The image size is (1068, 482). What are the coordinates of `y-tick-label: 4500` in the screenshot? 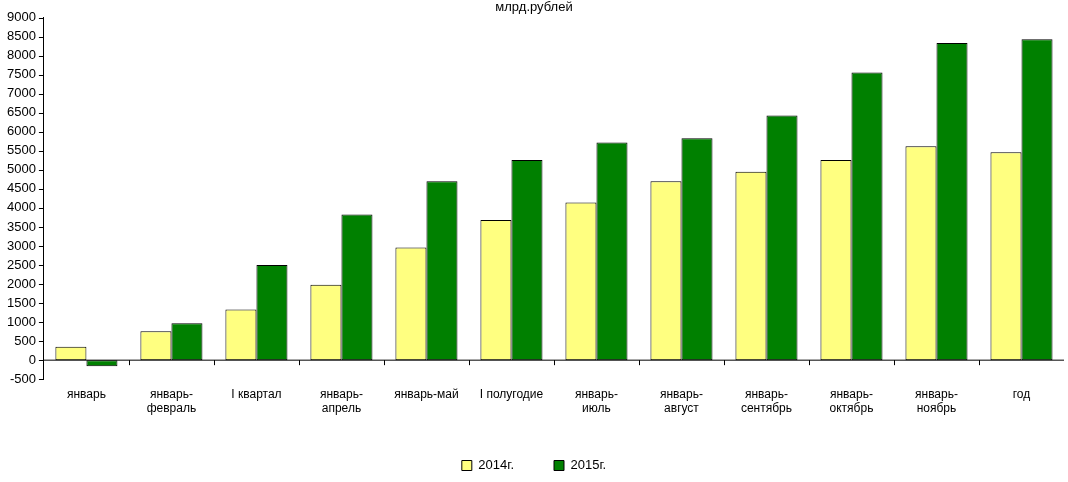 It's located at (21, 188).